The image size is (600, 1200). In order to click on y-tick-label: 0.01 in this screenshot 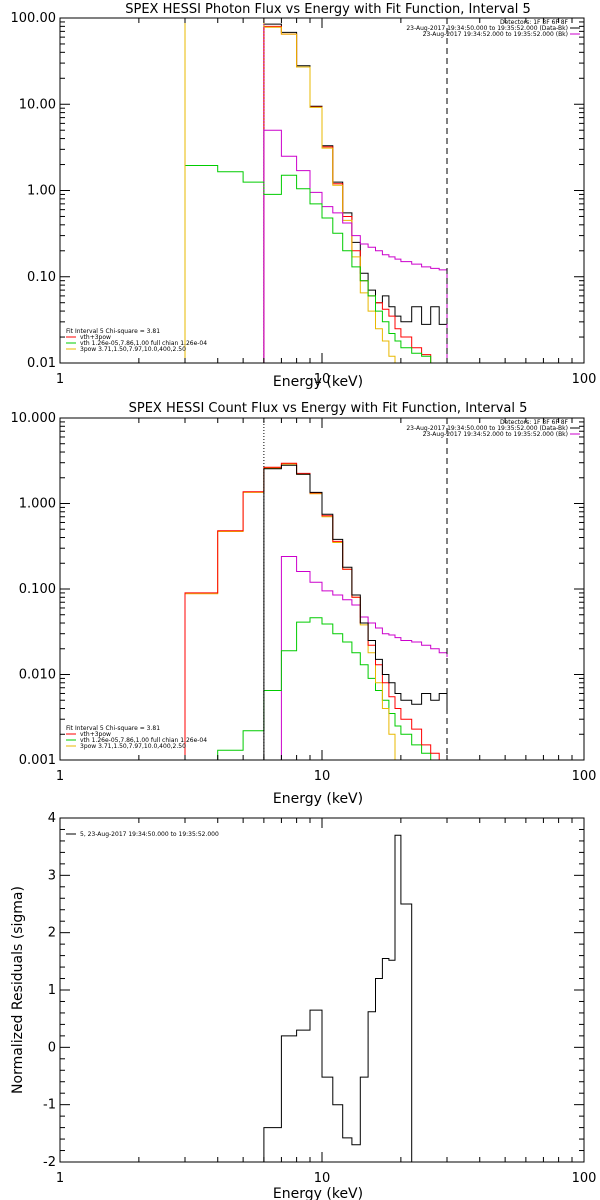, I will do `click(41, 363)`.